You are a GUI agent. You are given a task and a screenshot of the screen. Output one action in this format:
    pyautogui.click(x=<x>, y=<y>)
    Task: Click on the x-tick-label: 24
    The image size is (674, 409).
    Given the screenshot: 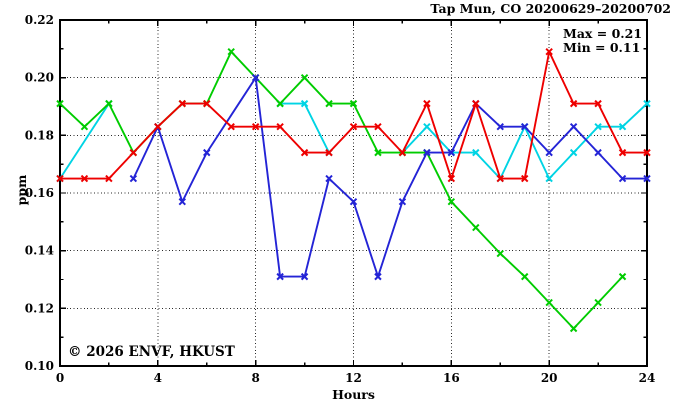 What is the action you would take?
    pyautogui.click(x=647, y=378)
    